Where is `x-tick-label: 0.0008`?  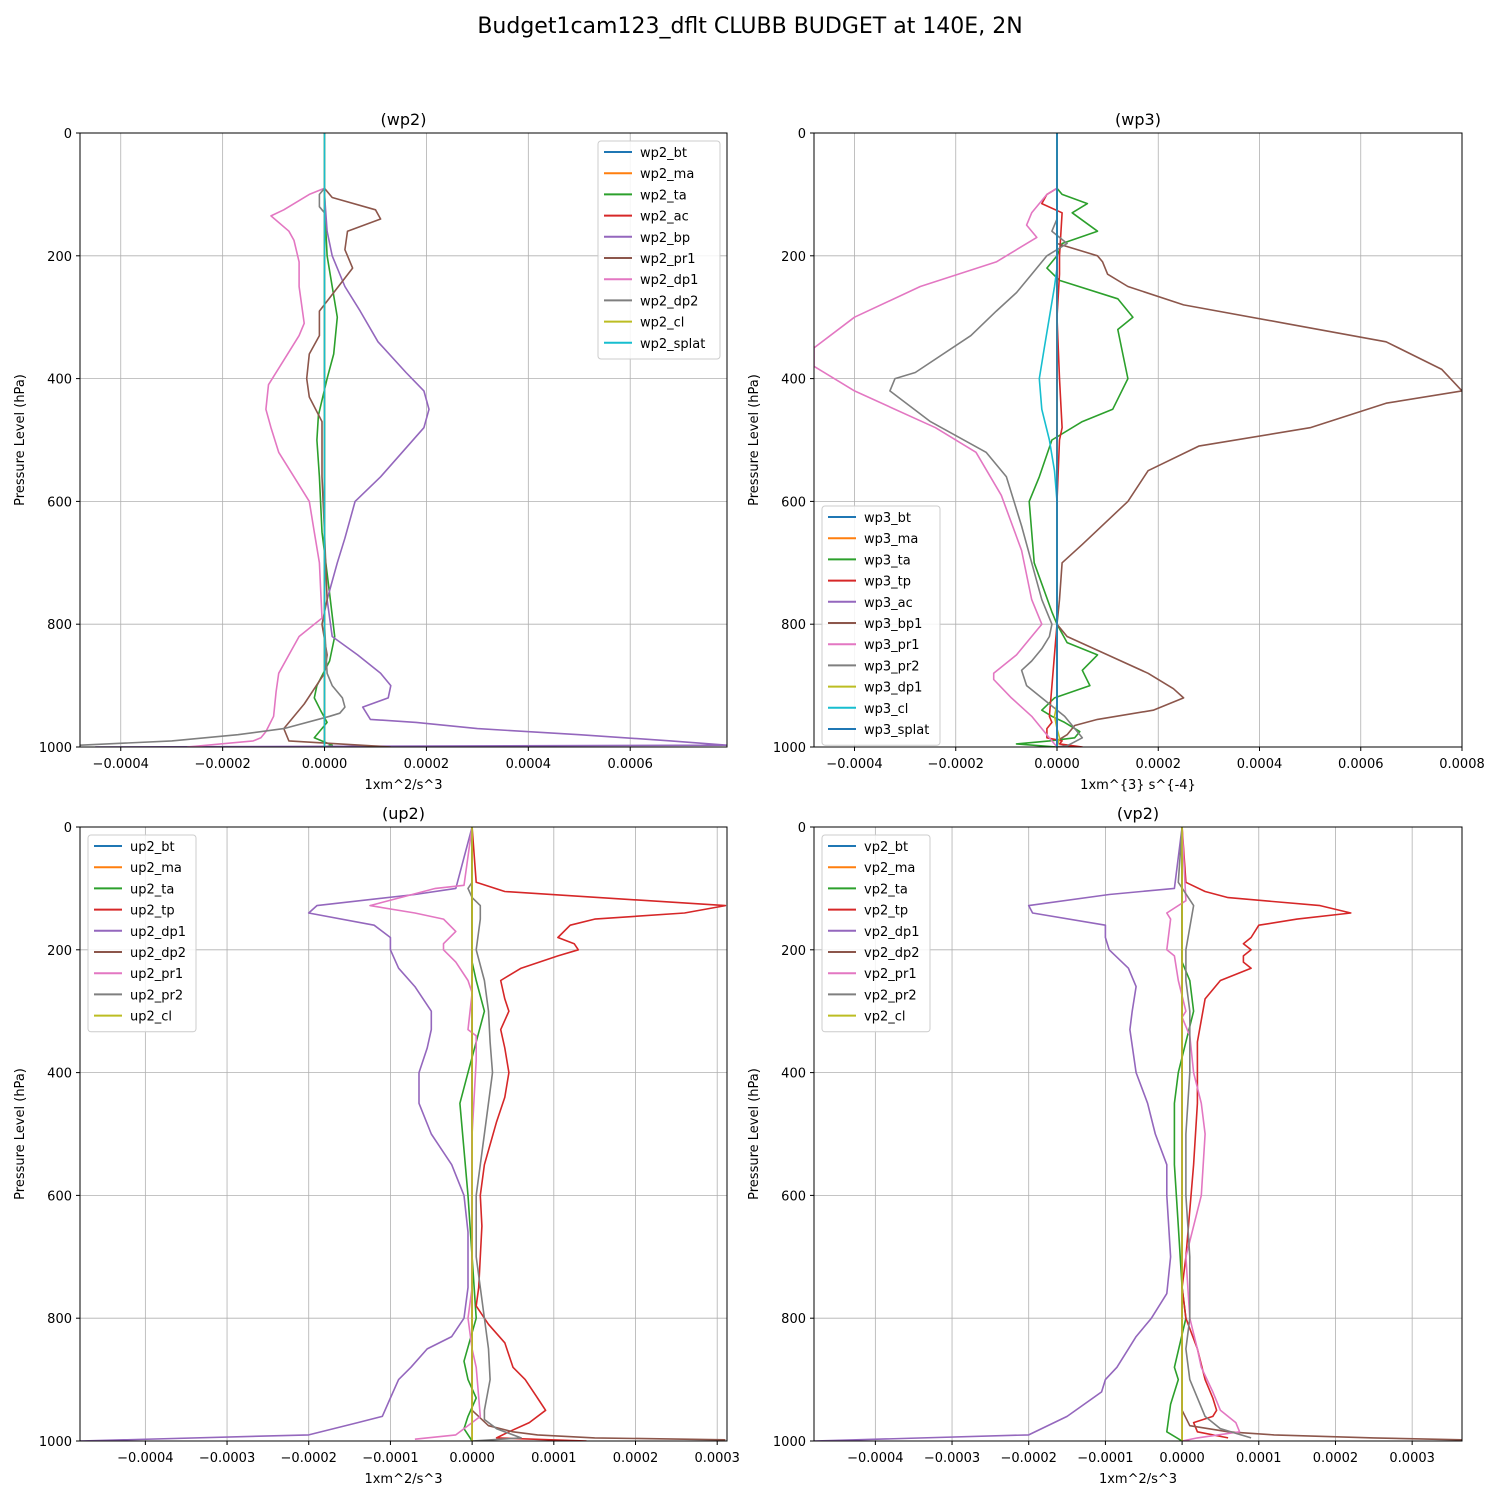 x-tick-label: 0.0008 is located at coordinates (1462, 764).